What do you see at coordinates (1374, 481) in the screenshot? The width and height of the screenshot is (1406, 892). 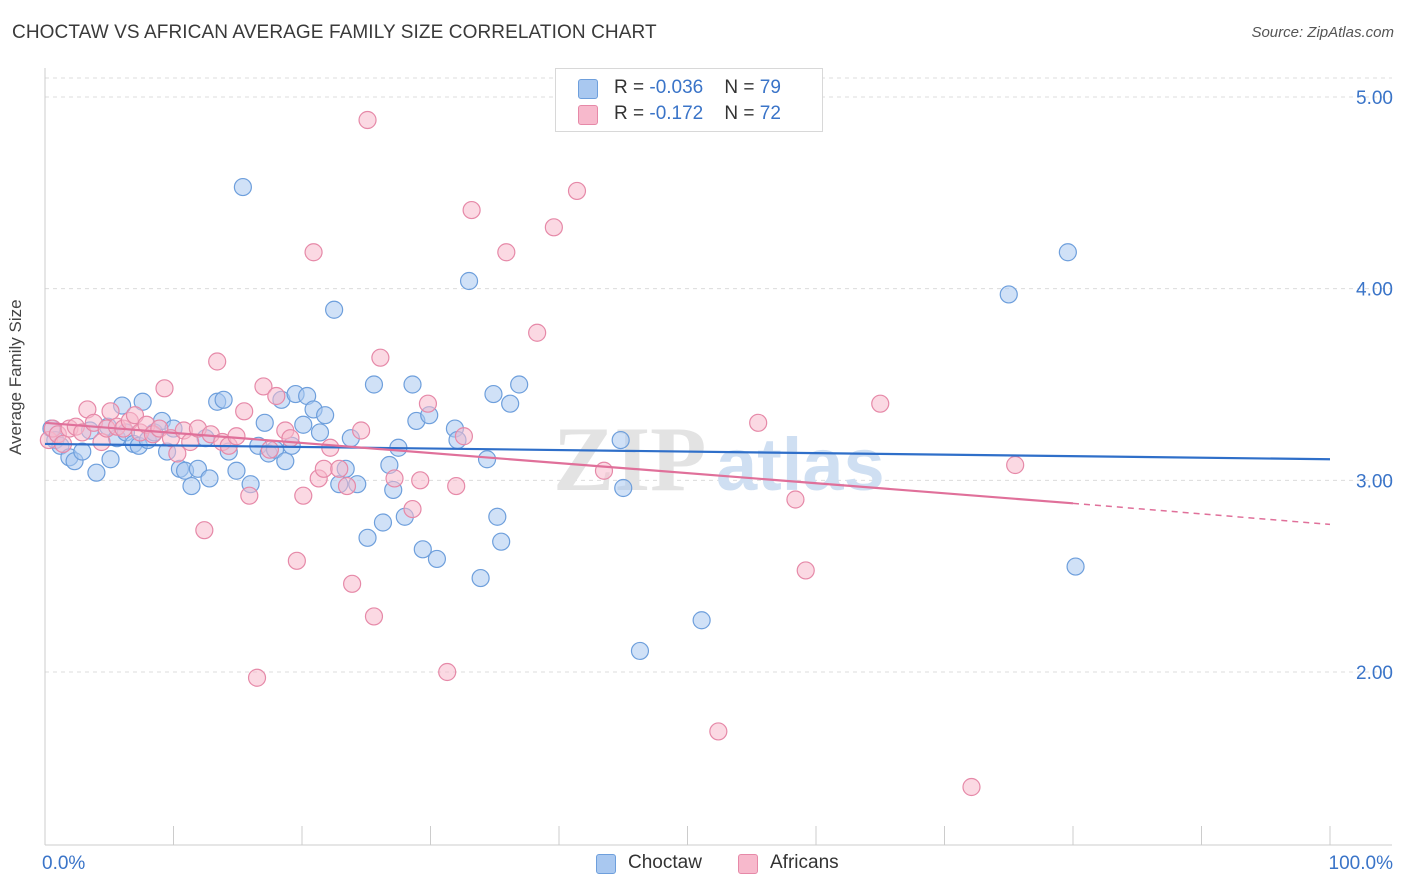 I see `y-tick-label: 3.00` at bounding box center [1374, 481].